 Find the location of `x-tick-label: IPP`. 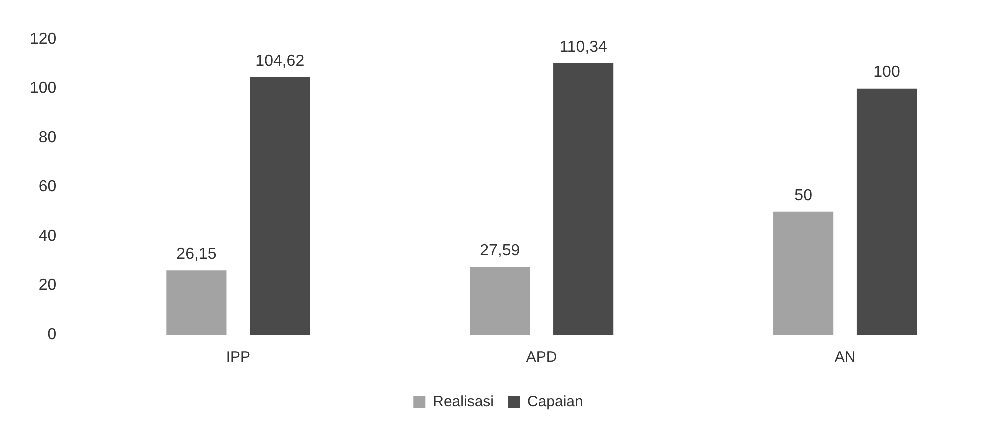

x-tick-label: IPP is located at coordinates (238, 357).